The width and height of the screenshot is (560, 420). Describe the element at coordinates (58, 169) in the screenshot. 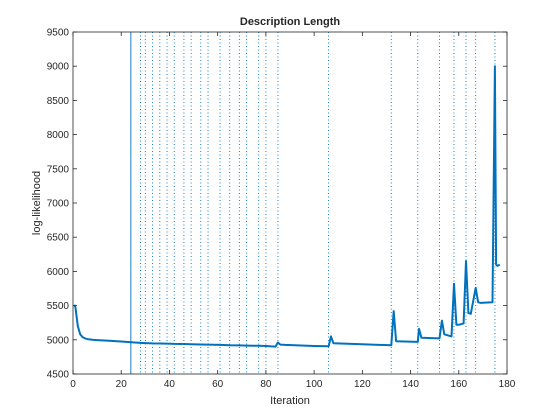

I see `y-tick-label: 7500` at that location.